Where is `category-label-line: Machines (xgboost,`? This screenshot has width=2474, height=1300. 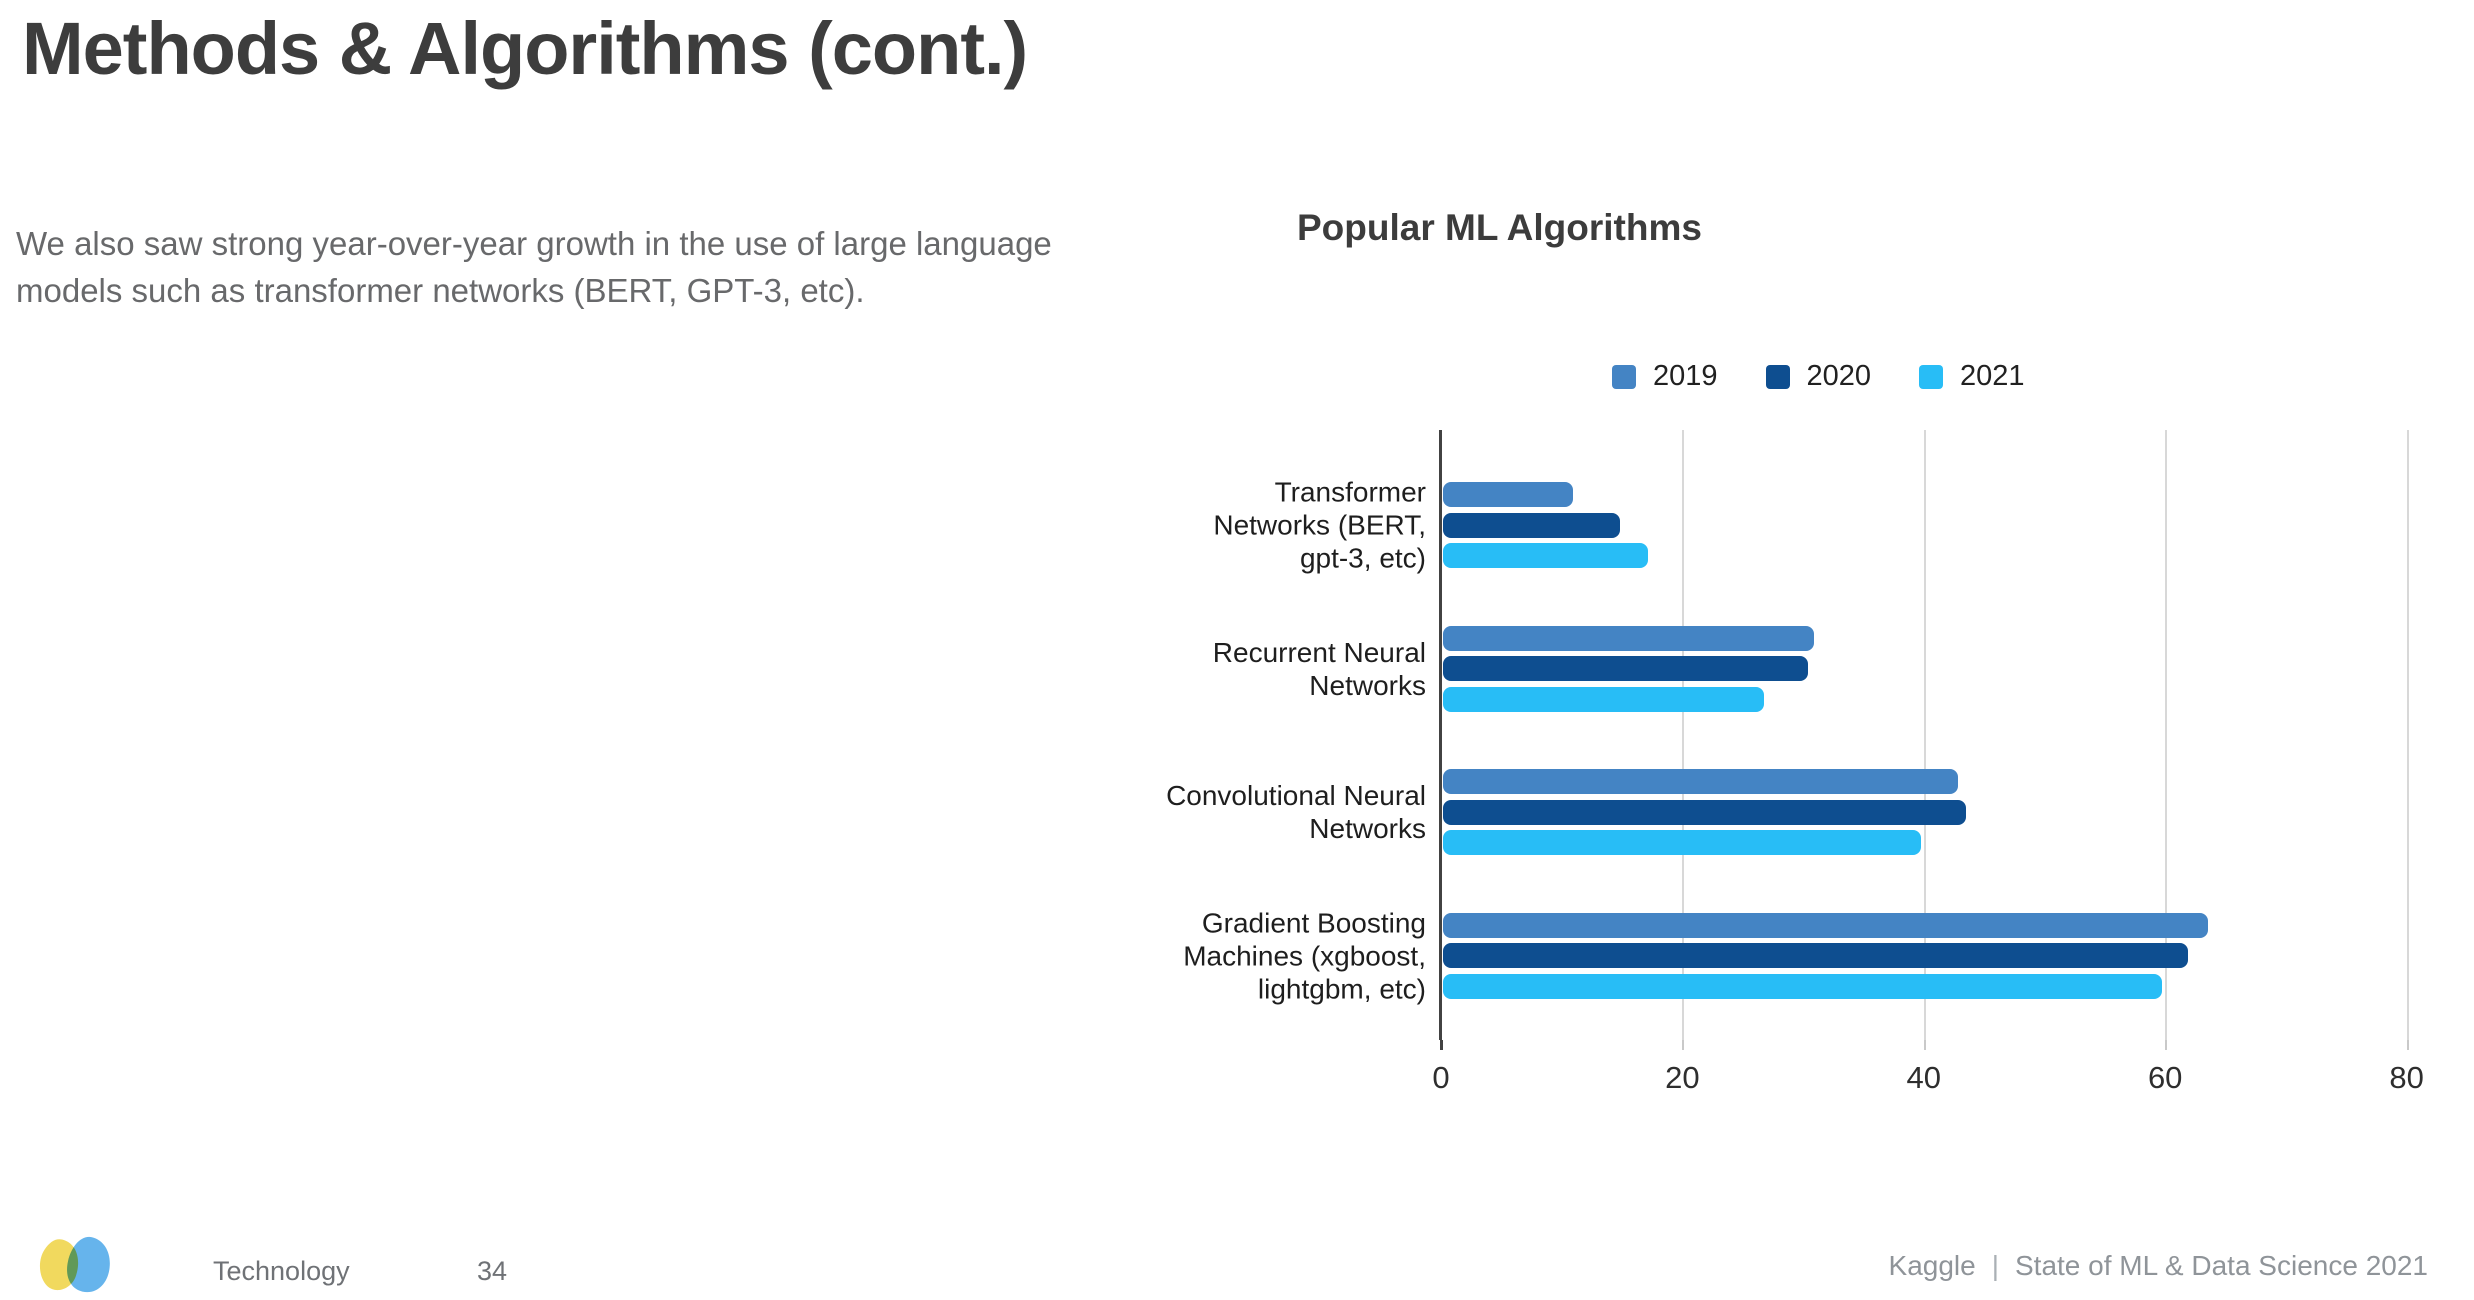 category-label-line: Machines (xgboost, is located at coordinates (1304, 955).